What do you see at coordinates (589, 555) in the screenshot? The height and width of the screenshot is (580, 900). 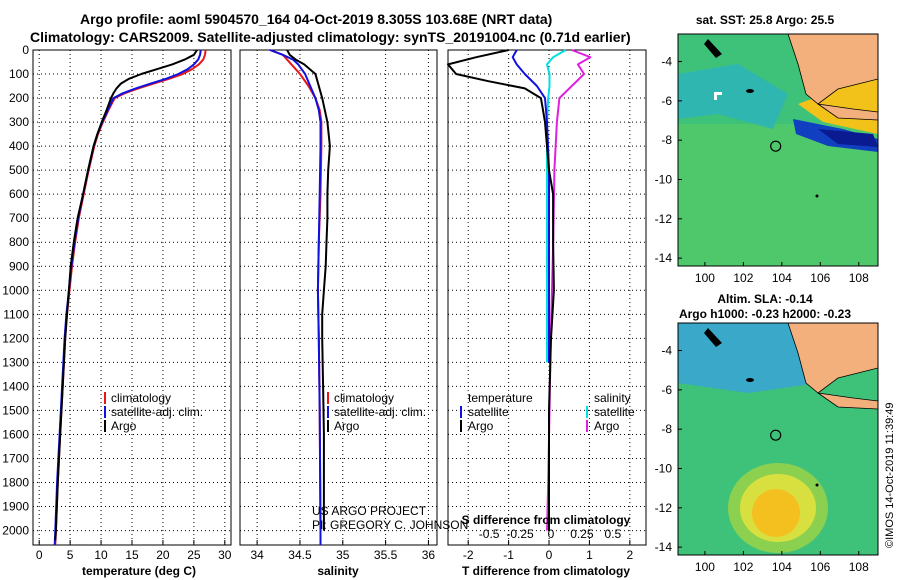 I see `x-tick-label: 1` at bounding box center [589, 555].